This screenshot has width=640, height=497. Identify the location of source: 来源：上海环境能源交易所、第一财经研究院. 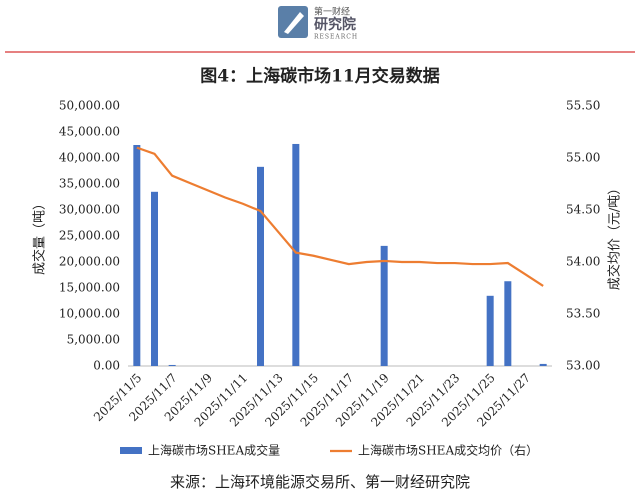
(320, 482).